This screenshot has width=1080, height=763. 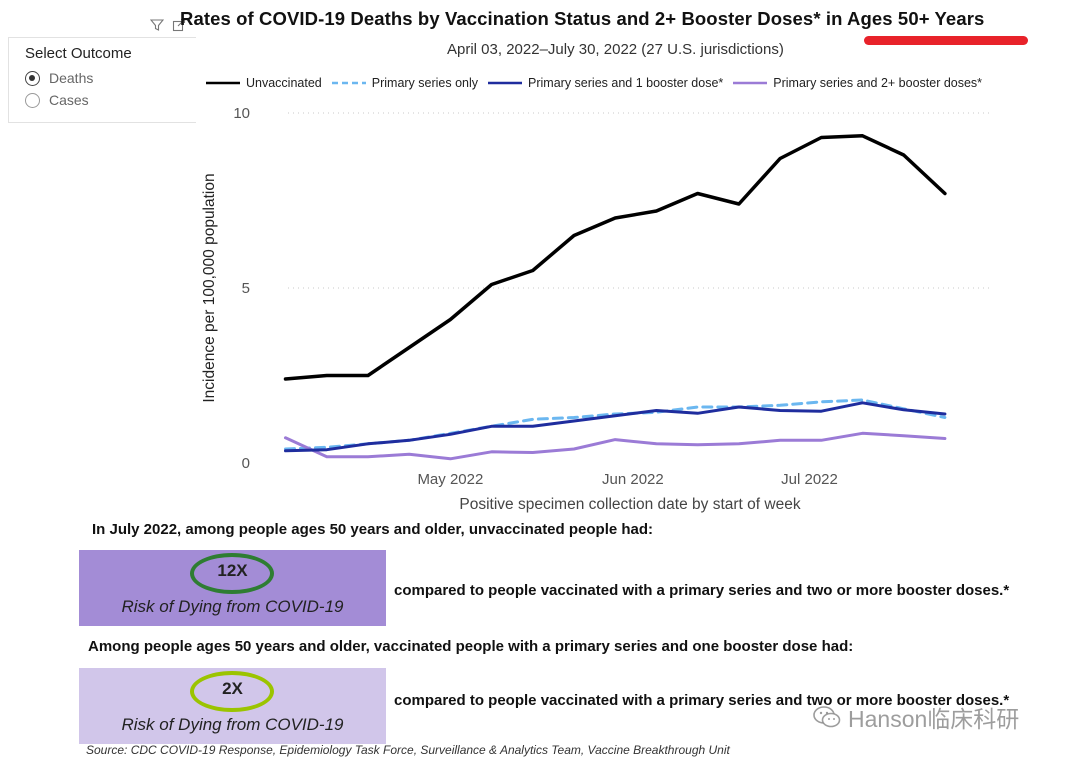 I want to click on y-tick-label: 5, so click(x=246, y=288).